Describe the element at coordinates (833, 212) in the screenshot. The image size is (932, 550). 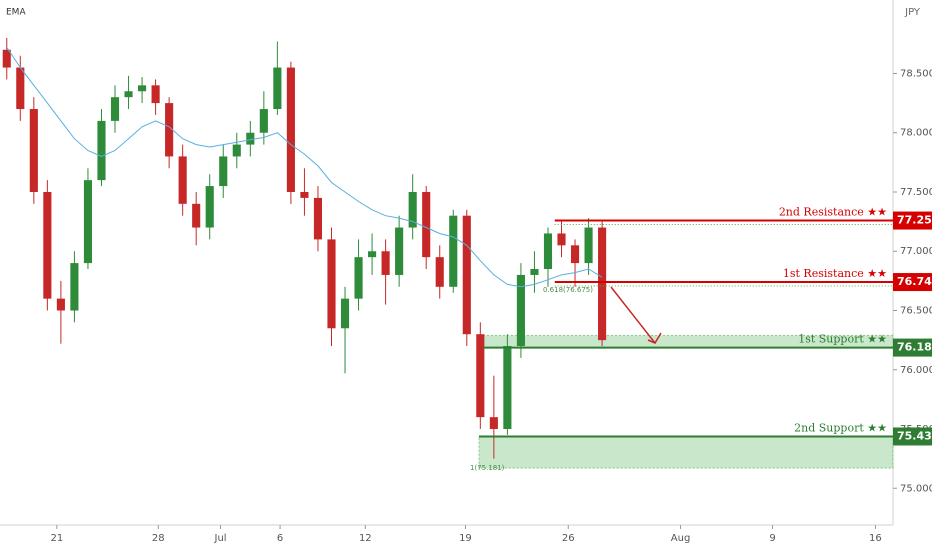
I see `level-name: 2nd Resistance ★★` at that location.